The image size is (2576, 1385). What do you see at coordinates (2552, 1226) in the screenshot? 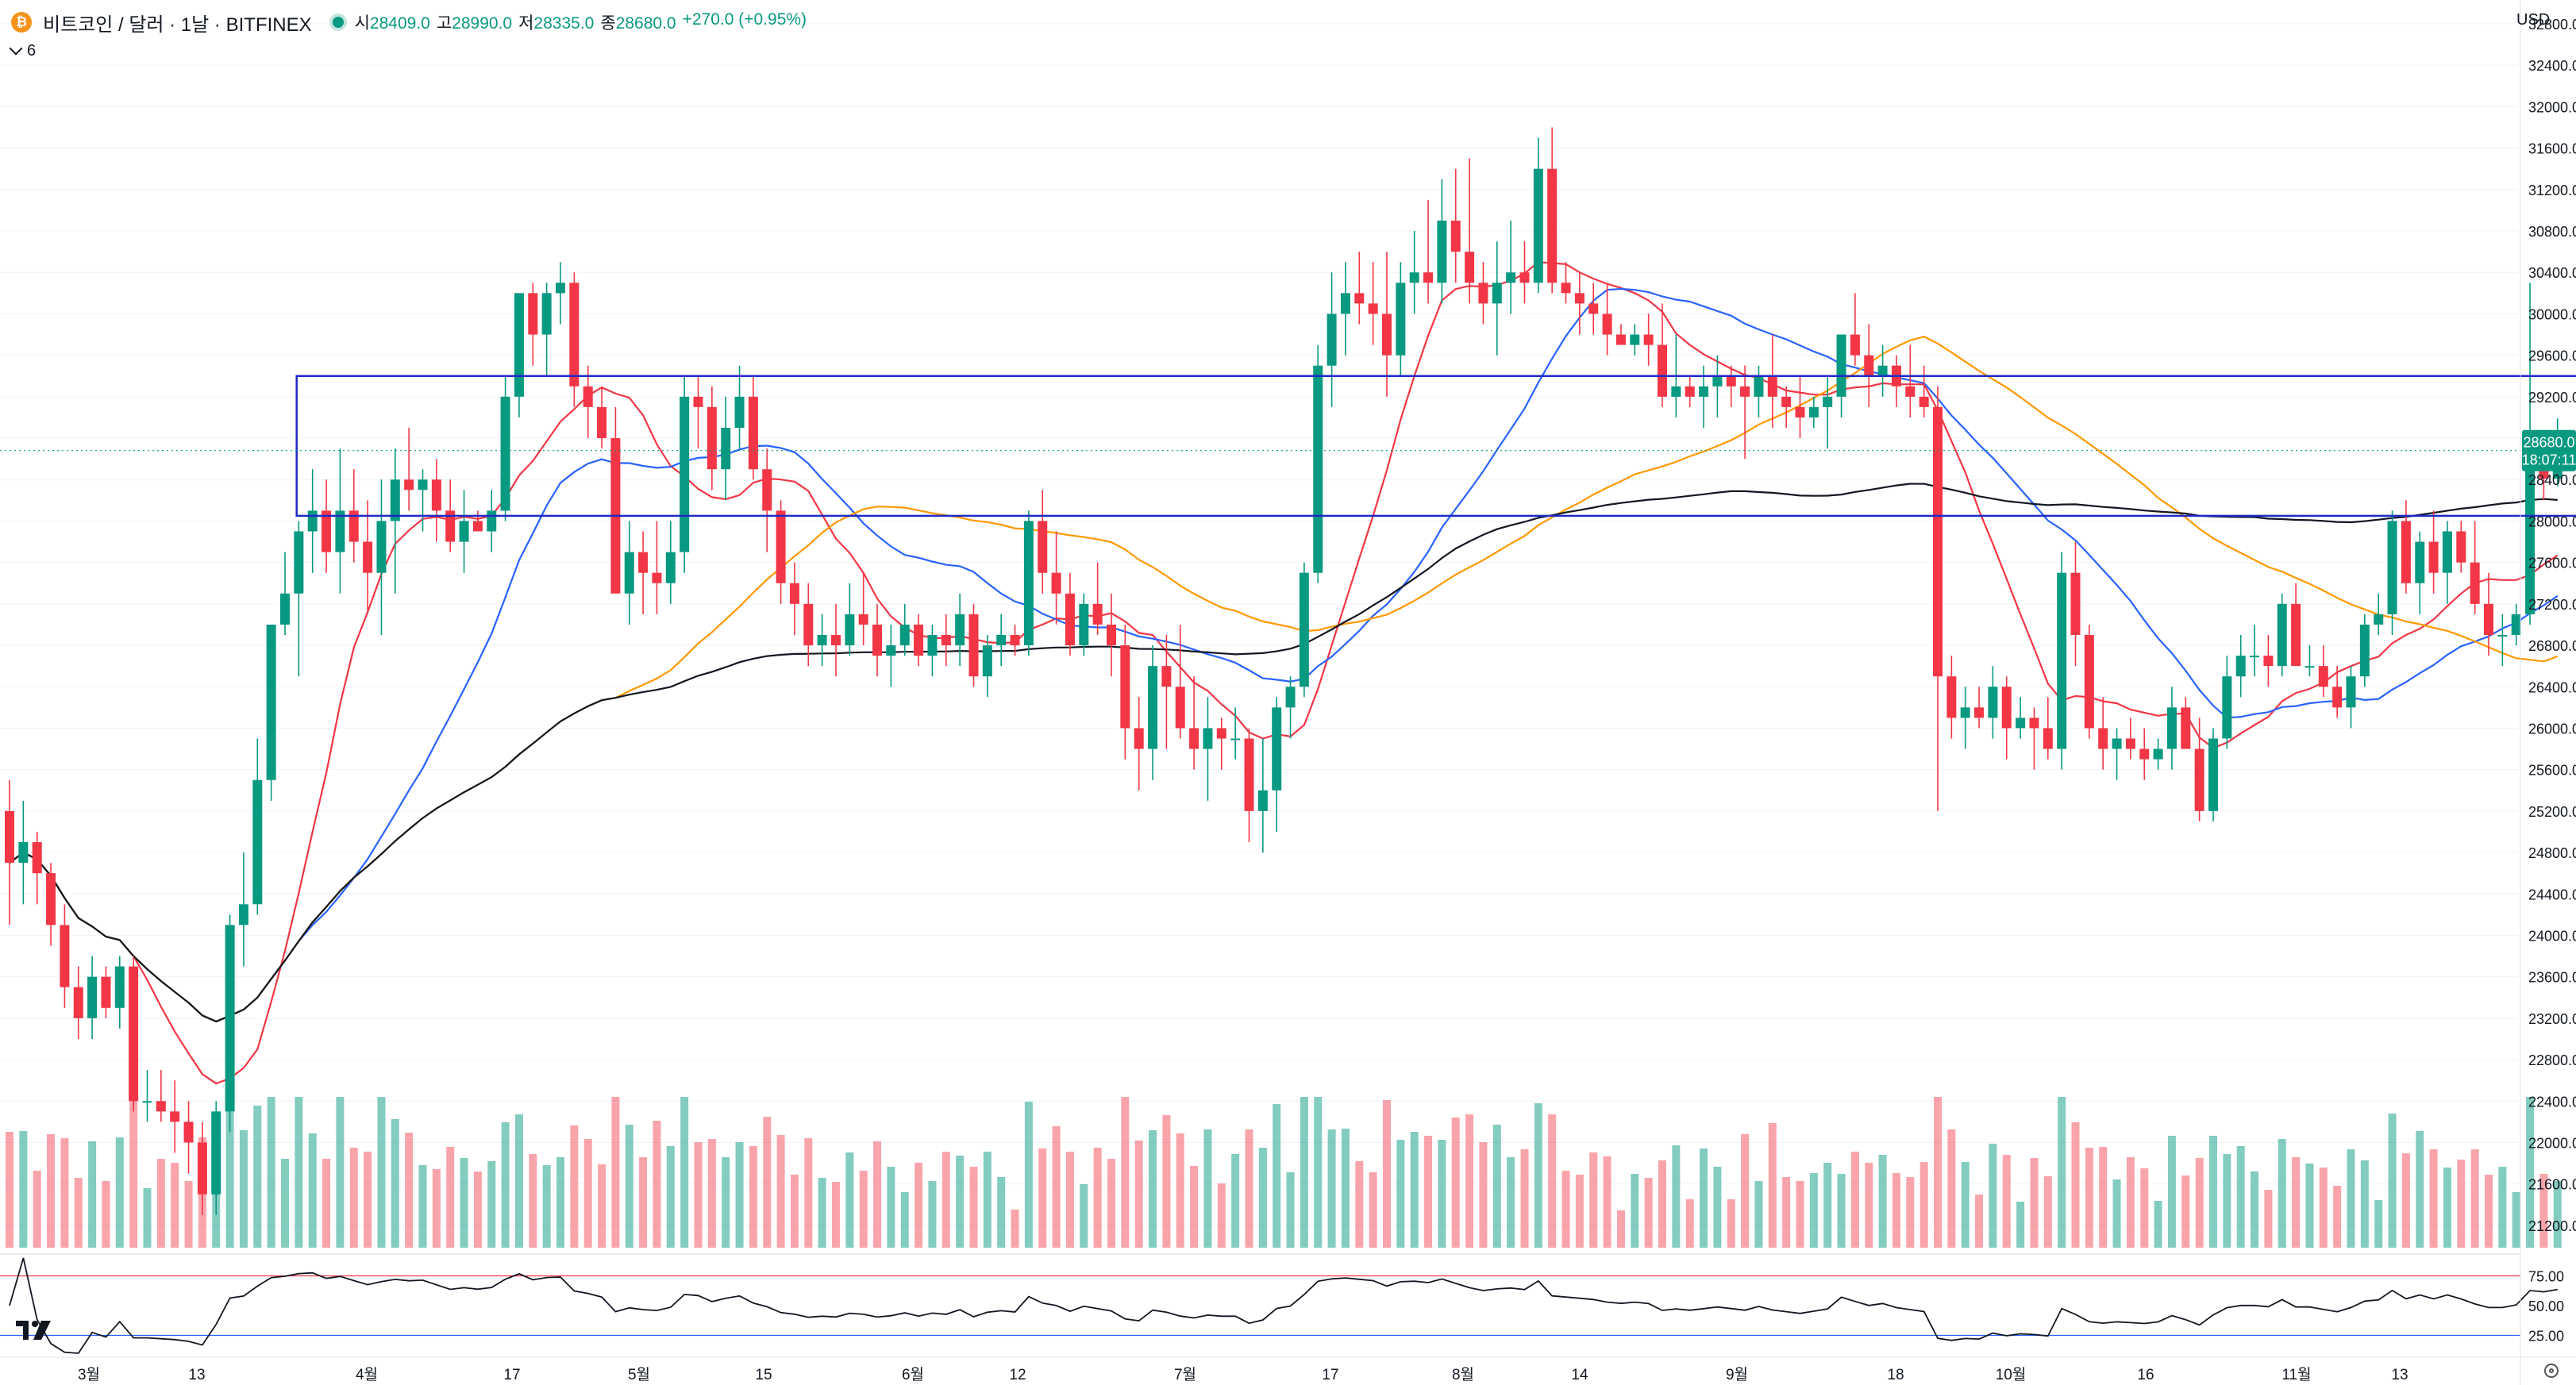
I see `price-tick-label: 21200.0` at bounding box center [2552, 1226].